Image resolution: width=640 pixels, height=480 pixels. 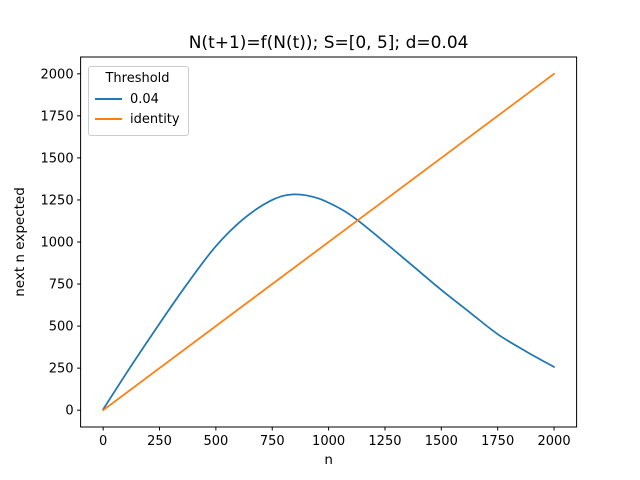 What do you see at coordinates (328, 460) in the screenshot?
I see `x-axis-label: n` at bounding box center [328, 460].